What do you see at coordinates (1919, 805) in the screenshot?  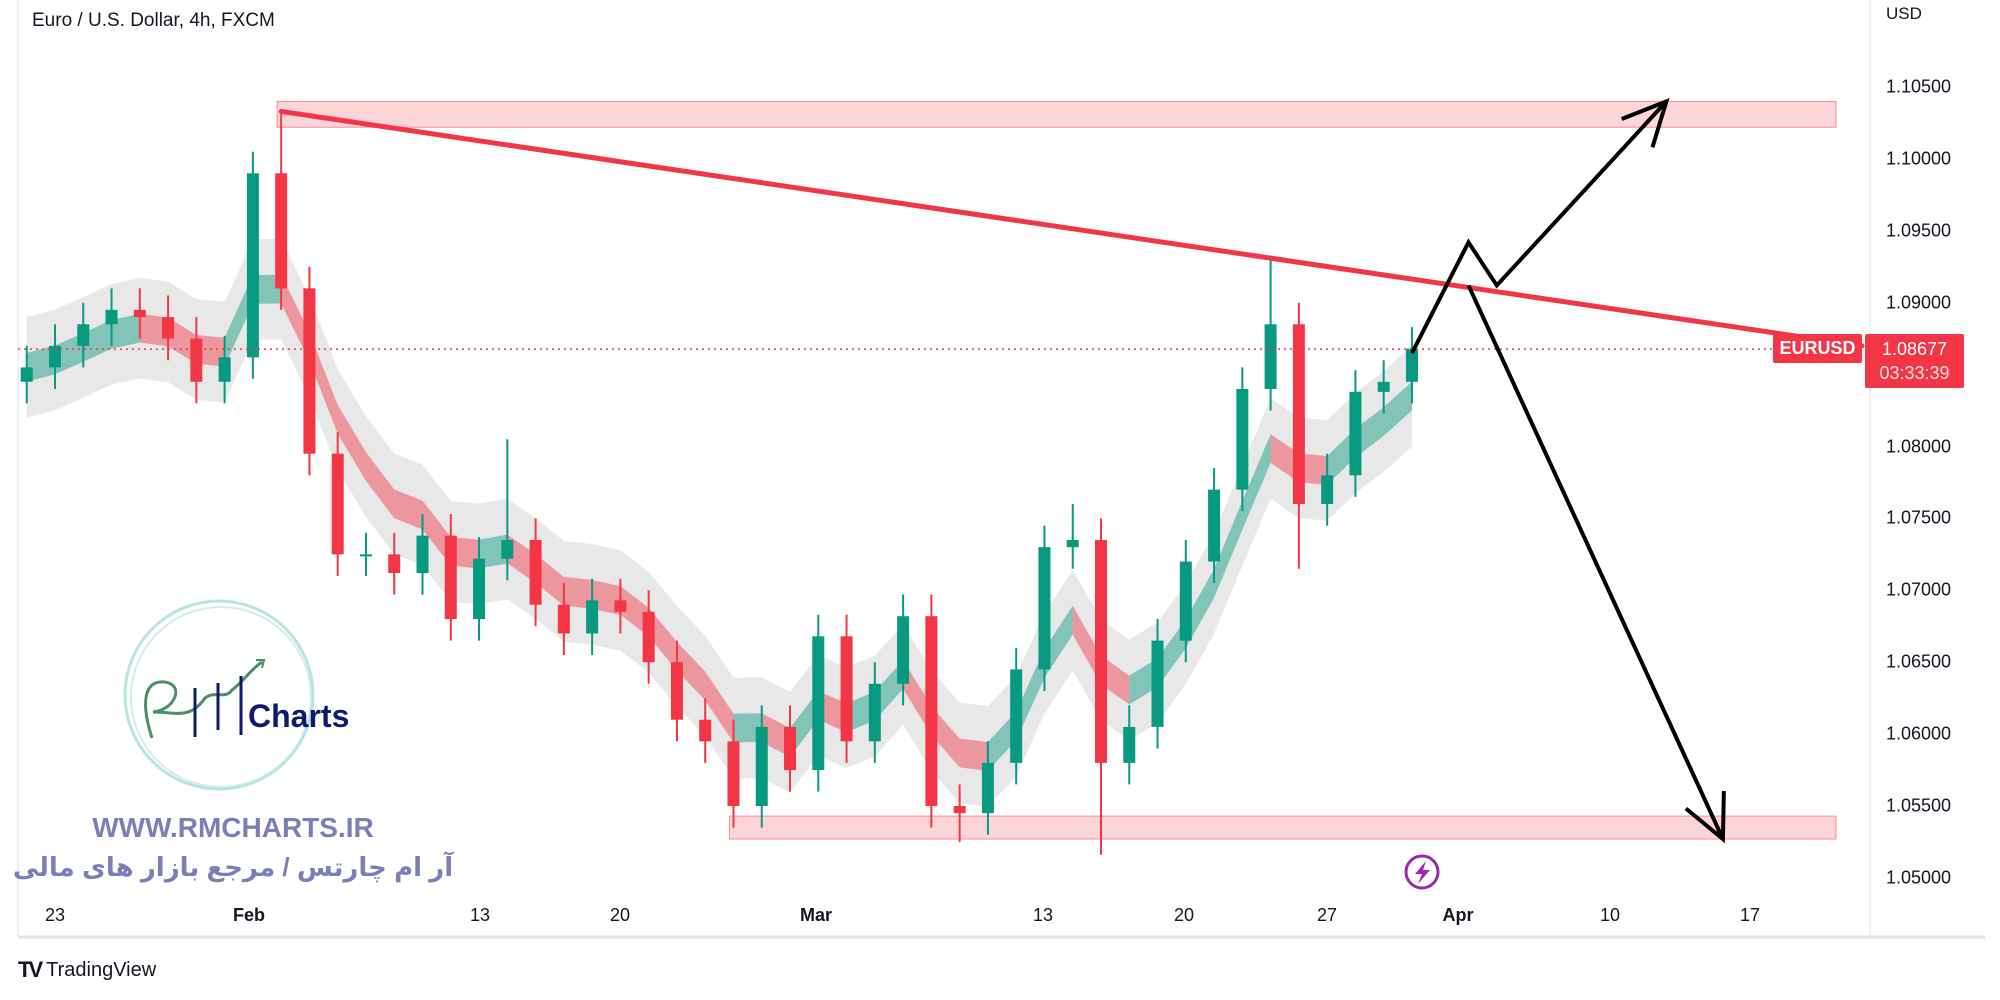 I see `price-tick: 1.05500` at bounding box center [1919, 805].